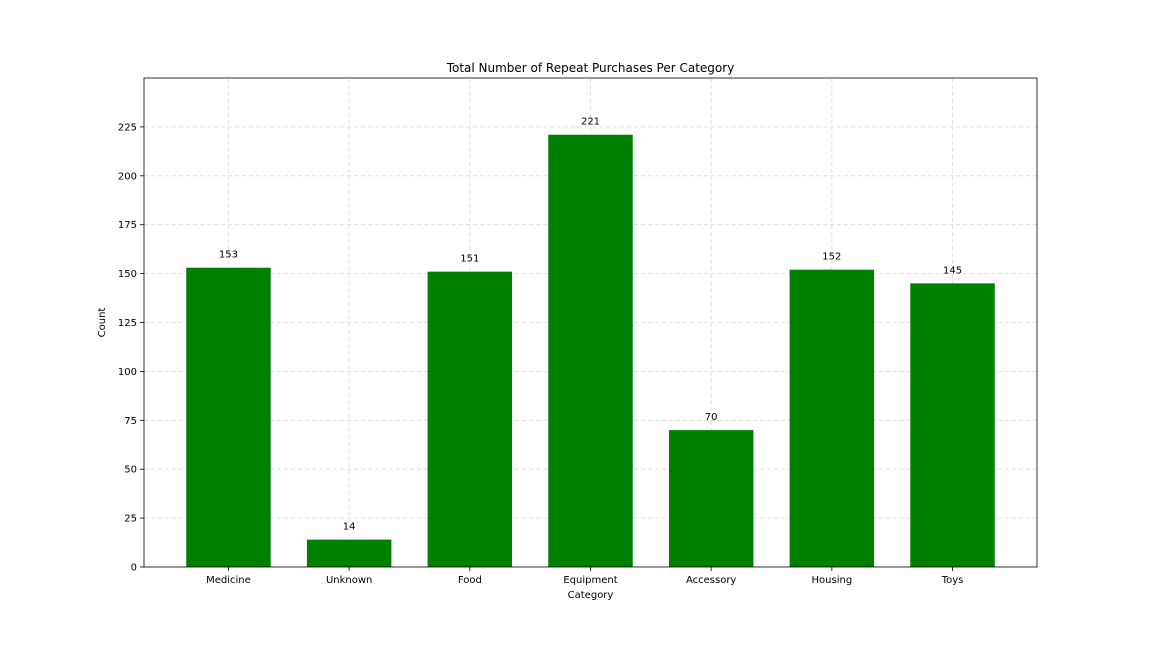 The width and height of the screenshot is (1152, 648). Describe the element at coordinates (711, 417) in the screenshot. I see `data-label: 70` at that location.